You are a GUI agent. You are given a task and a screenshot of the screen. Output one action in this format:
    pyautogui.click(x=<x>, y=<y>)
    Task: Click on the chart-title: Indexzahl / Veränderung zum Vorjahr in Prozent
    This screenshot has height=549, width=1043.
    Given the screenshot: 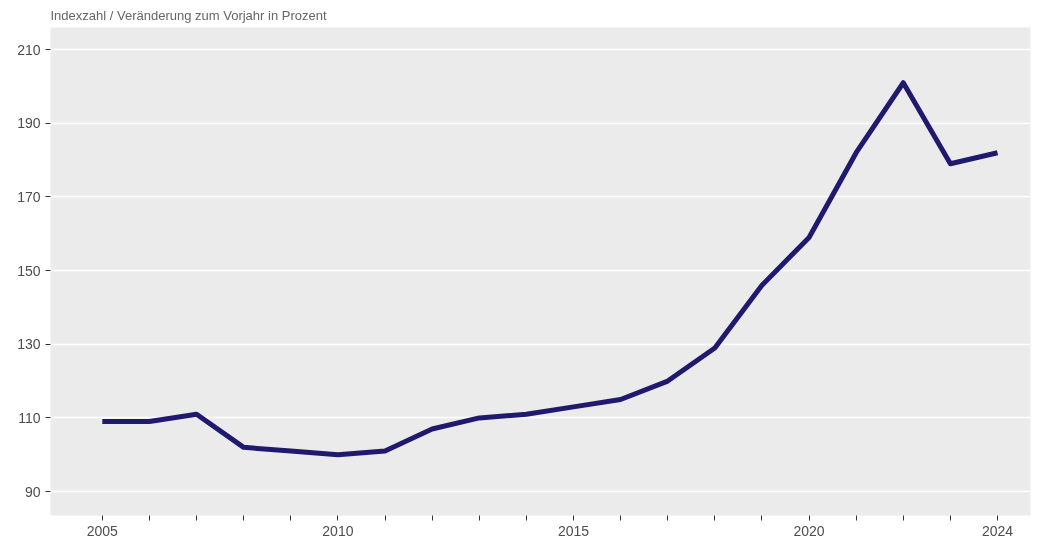 What is the action you would take?
    pyautogui.click(x=188, y=15)
    